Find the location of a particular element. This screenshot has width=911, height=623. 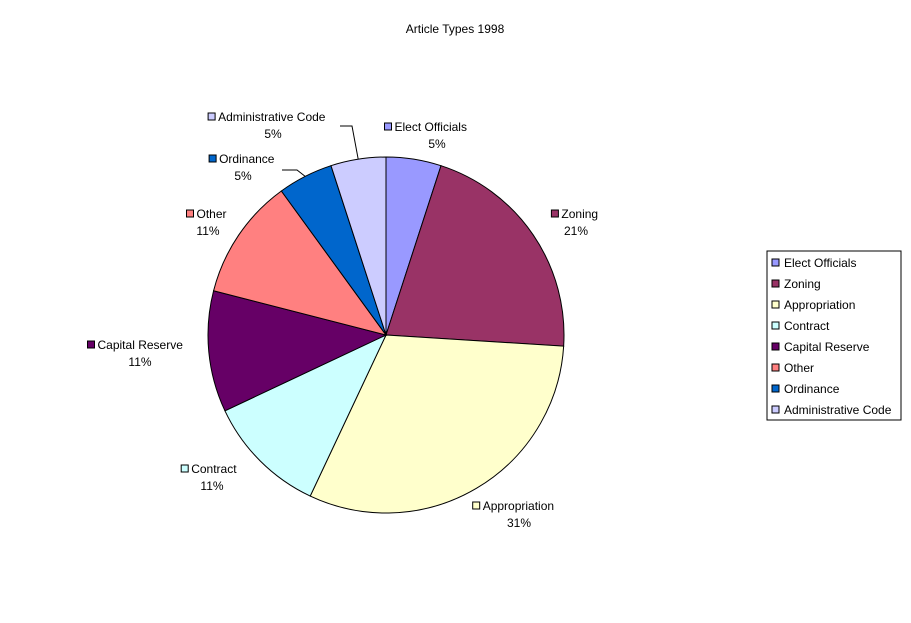

legend-item-contract: Contract is located at coordinates (800, 326).